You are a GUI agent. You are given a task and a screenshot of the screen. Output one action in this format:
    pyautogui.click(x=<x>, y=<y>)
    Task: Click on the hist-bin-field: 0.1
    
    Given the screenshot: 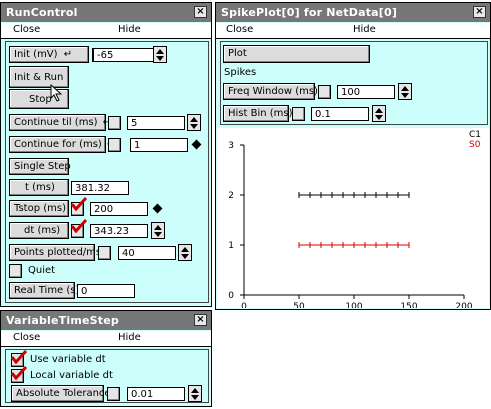 What is the action you would take?
    pyautogui.click(x=340, y=114)
    